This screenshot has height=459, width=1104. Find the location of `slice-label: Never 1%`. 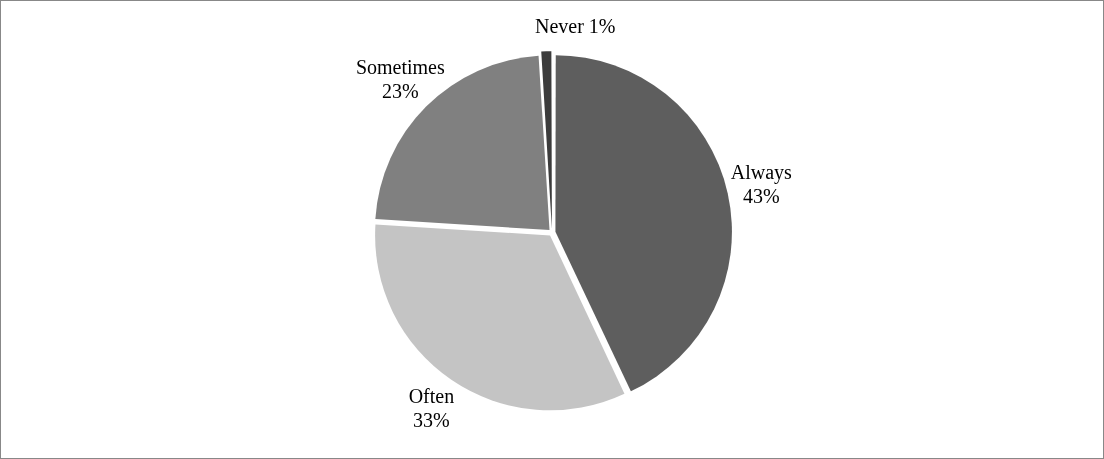

slice-label: Never 1% is located at coordinates (575, 26).